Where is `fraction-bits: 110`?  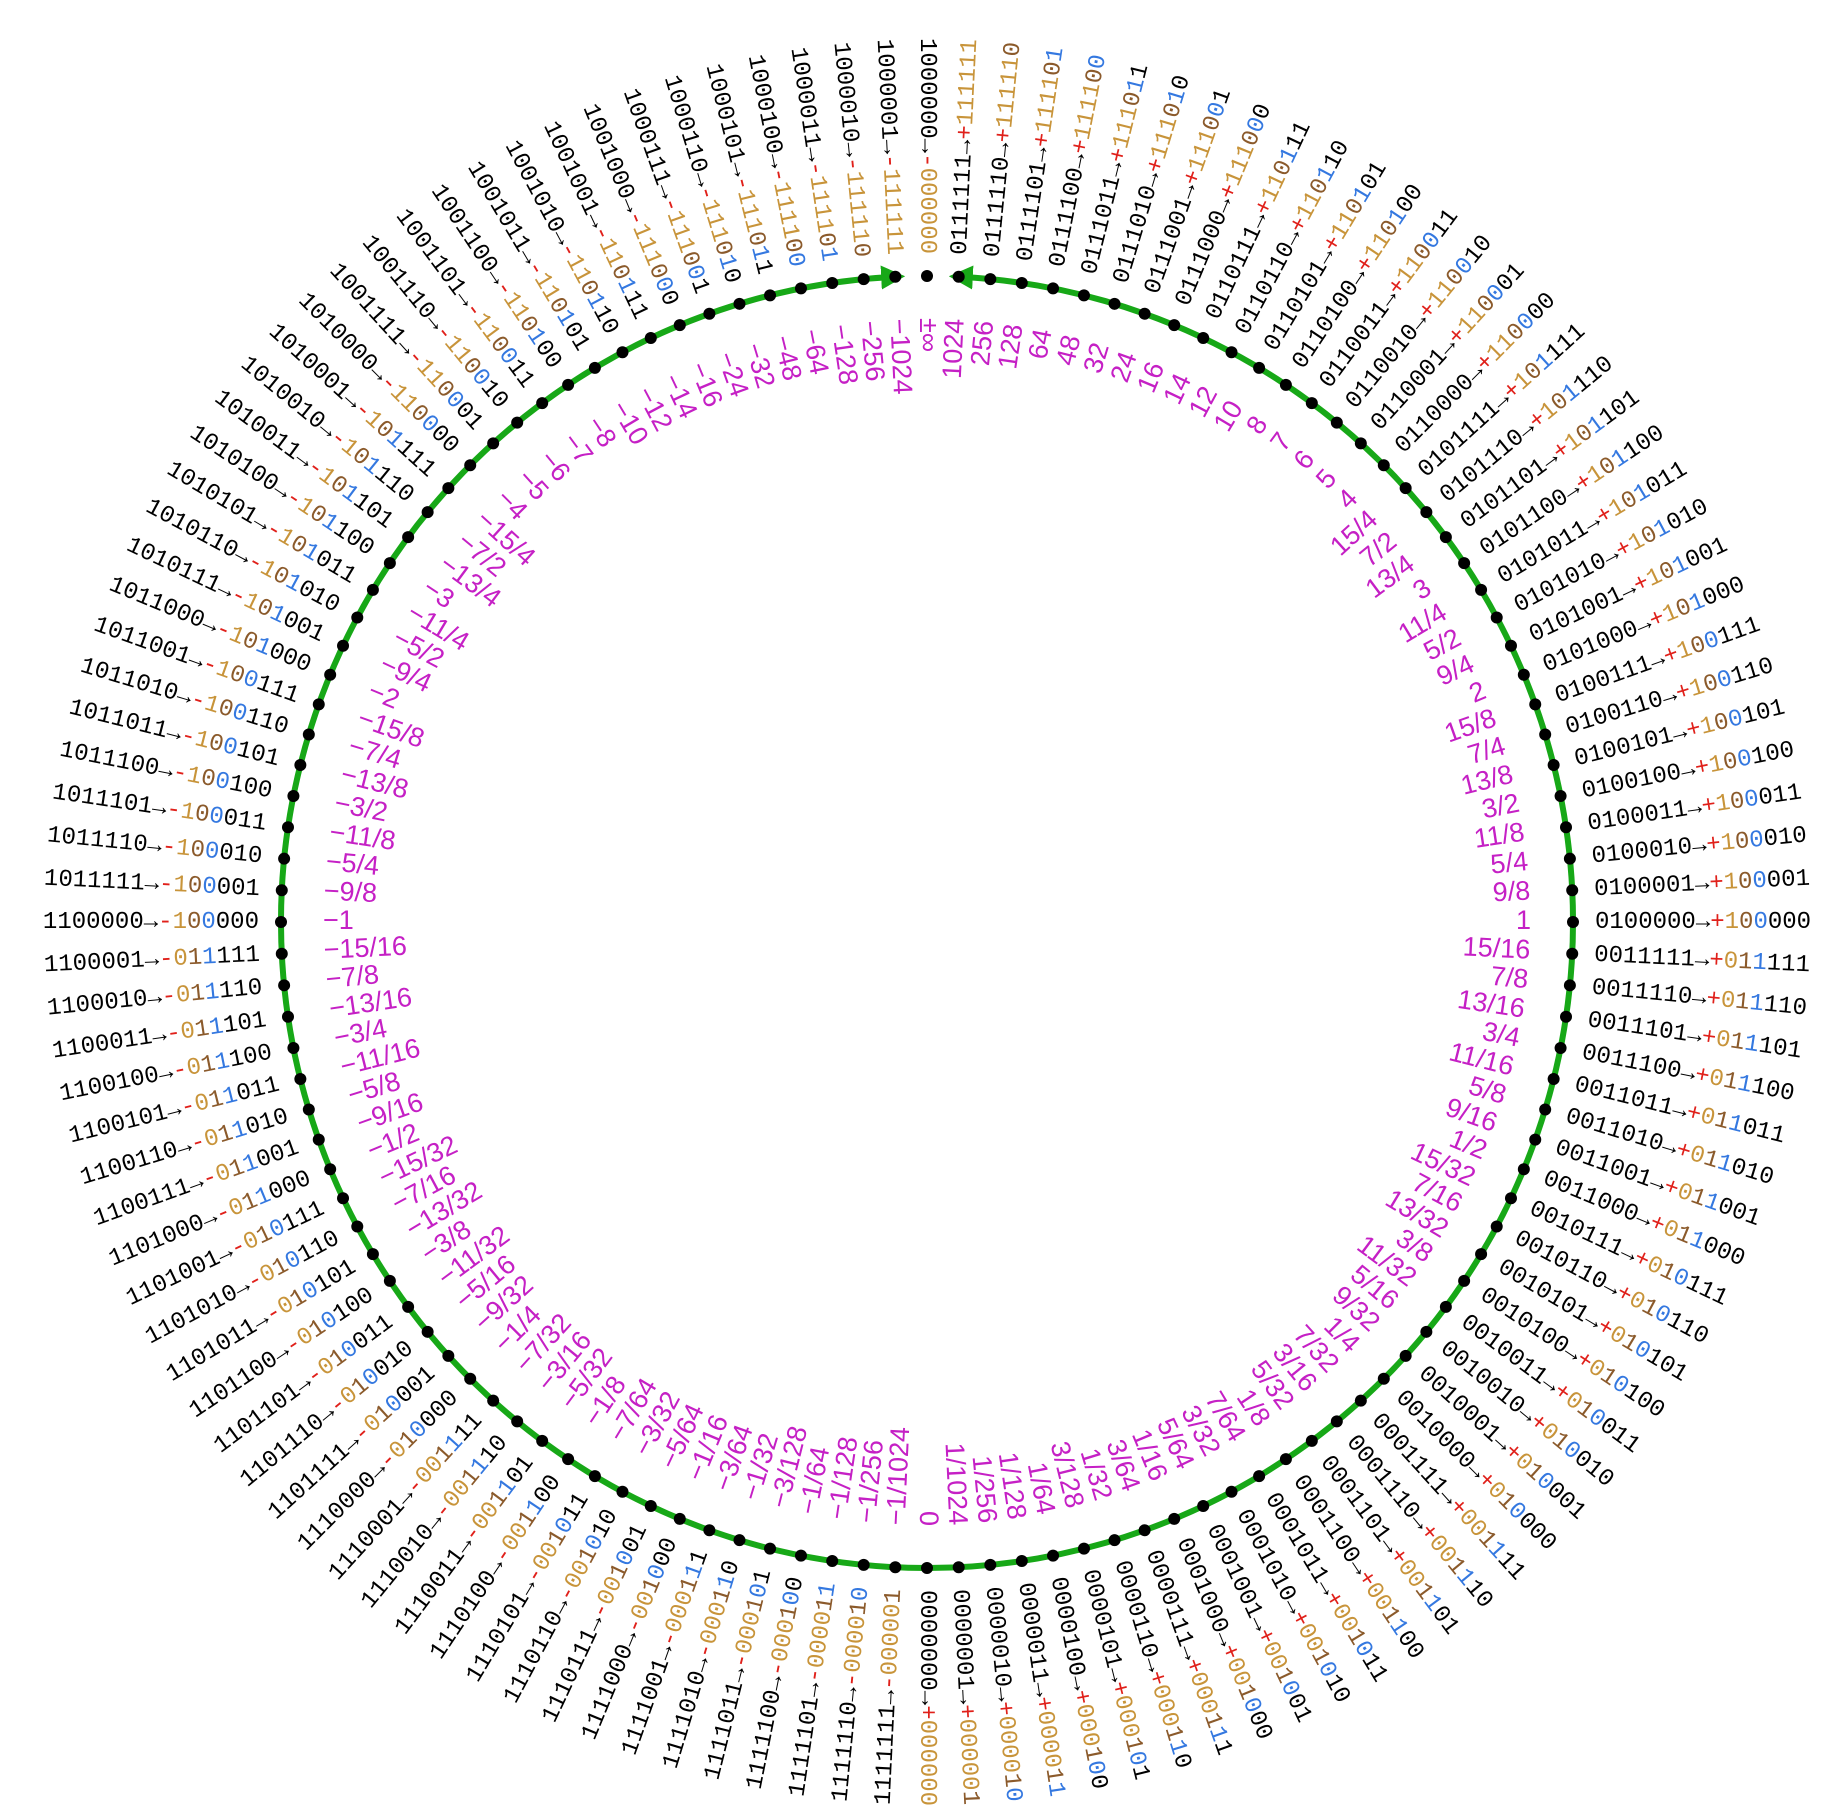 fraction-bits: 110 is located at coordinates (1752, 672).